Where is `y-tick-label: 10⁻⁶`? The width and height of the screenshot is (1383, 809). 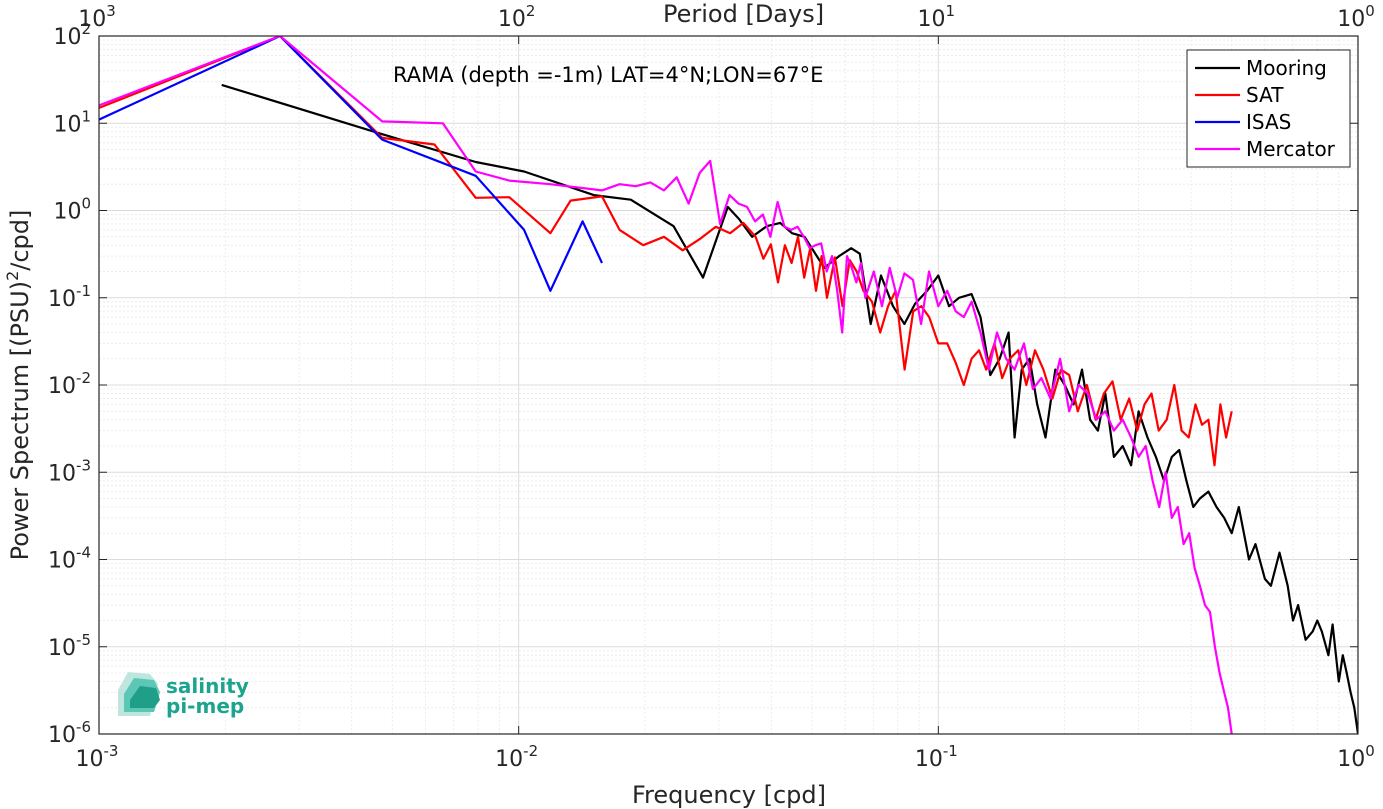 y-tick-label: 10⁻⁶ is located at coordinates (69, 733).